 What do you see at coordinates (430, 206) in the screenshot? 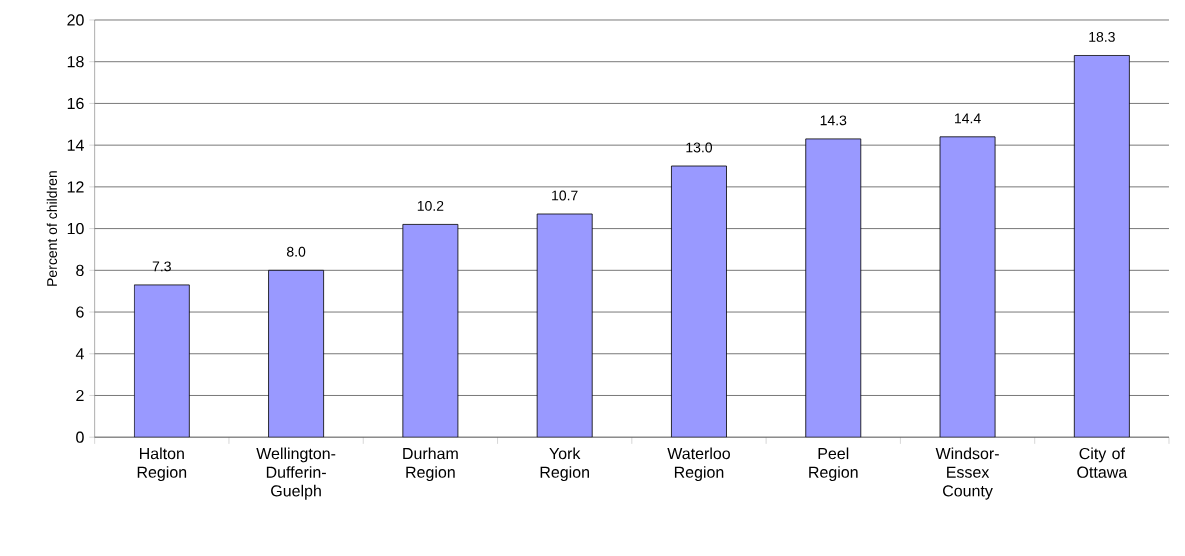
I see `data-label: 10.2` at bounding box center [430, 206].